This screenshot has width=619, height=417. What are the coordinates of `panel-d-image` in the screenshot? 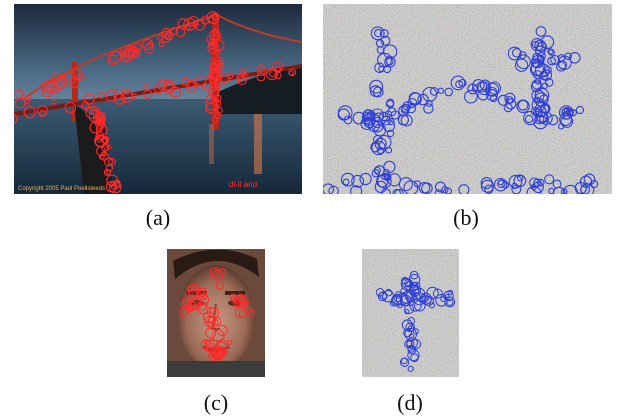 It's located at (410, 313).